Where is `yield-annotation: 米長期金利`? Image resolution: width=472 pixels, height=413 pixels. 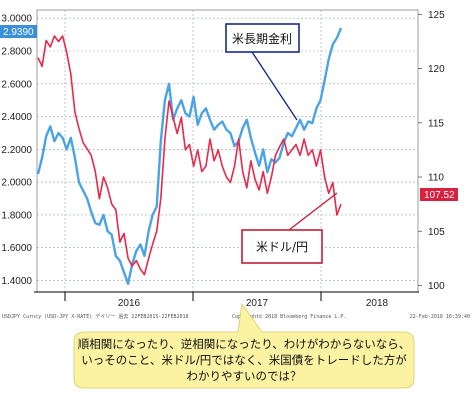
yield-annotation: 米長期金利 is located at coordinates (262, 72).